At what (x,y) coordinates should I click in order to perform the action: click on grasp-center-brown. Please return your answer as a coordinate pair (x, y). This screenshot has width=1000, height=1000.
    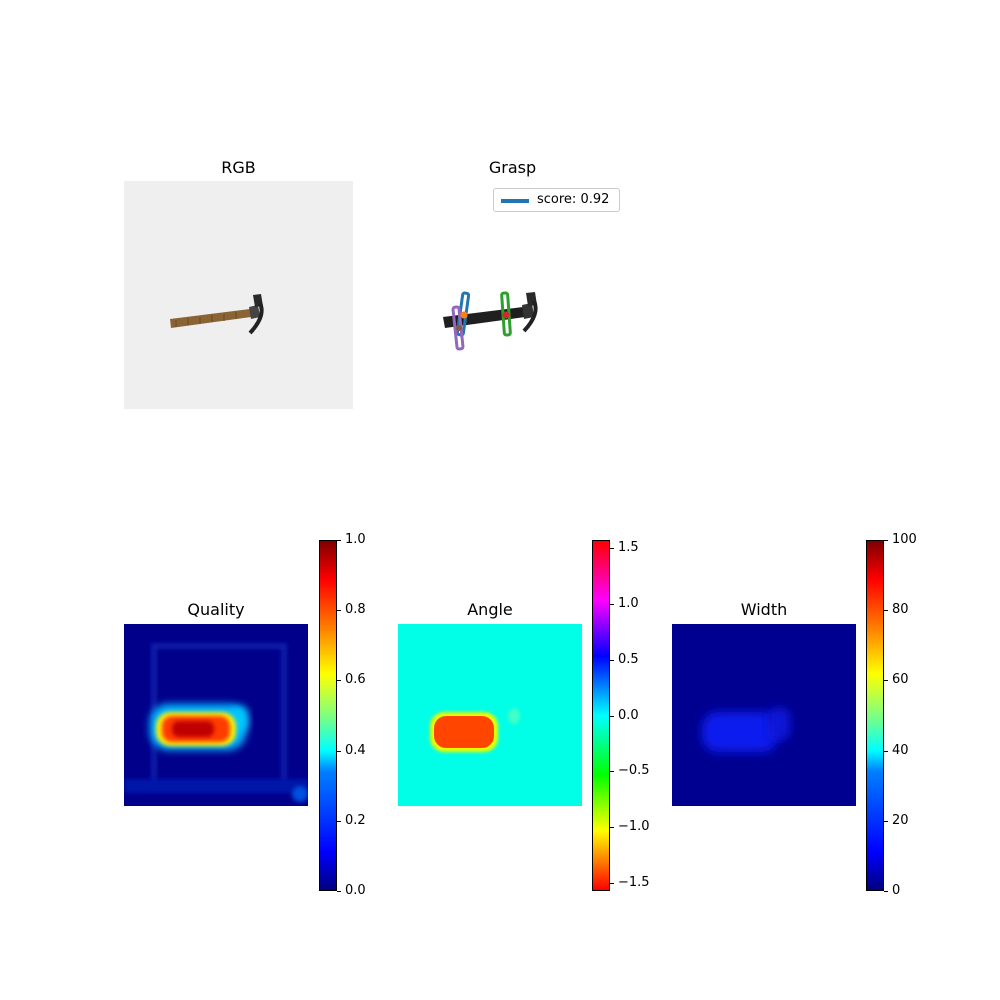
    Looking at the image, I should click on (459, 328).